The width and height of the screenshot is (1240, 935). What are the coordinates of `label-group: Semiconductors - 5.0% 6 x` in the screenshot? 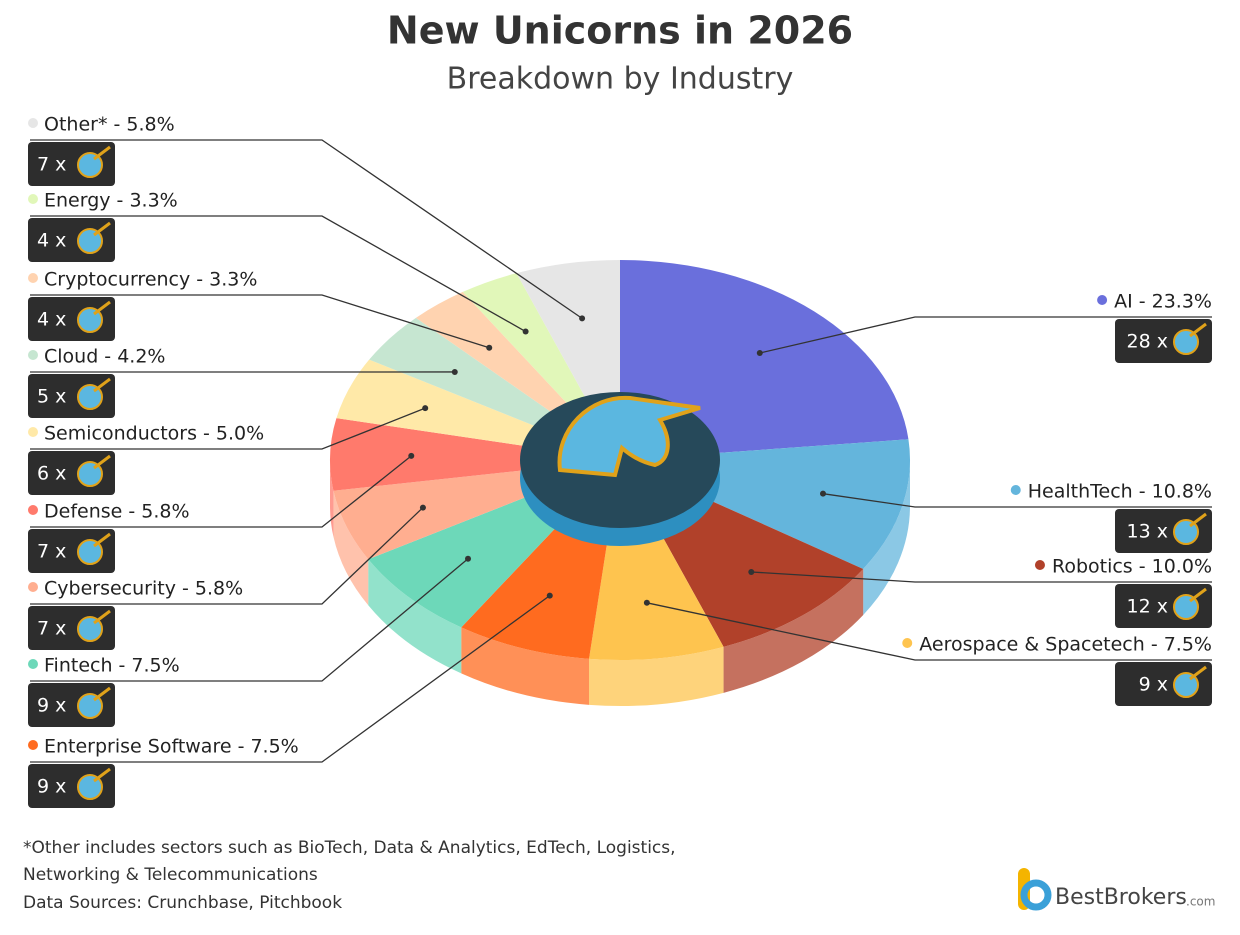 It's located at (228, 450).